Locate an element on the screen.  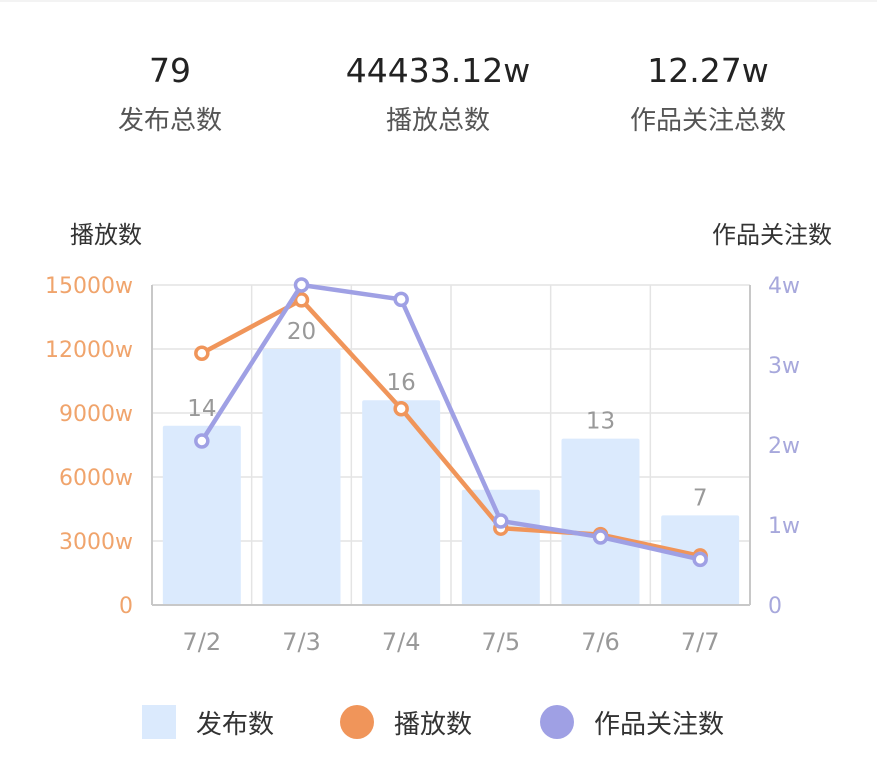
right-axis-tick-label: 1w is located at coordinates (784, 526).